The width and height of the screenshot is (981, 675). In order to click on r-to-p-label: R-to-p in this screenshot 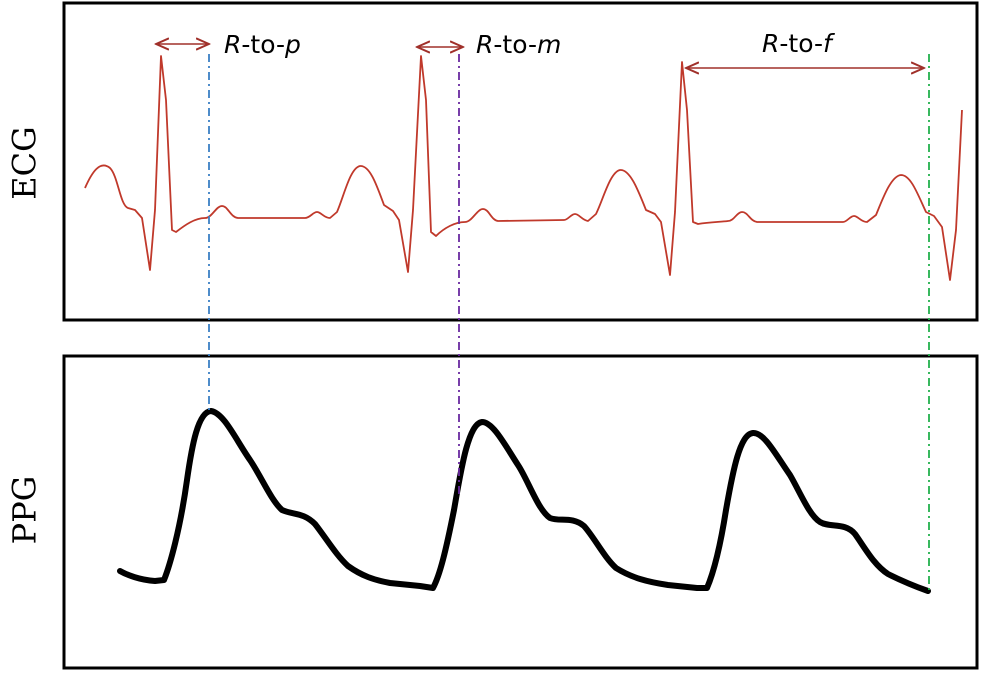, I will do `click(262, 44)`.